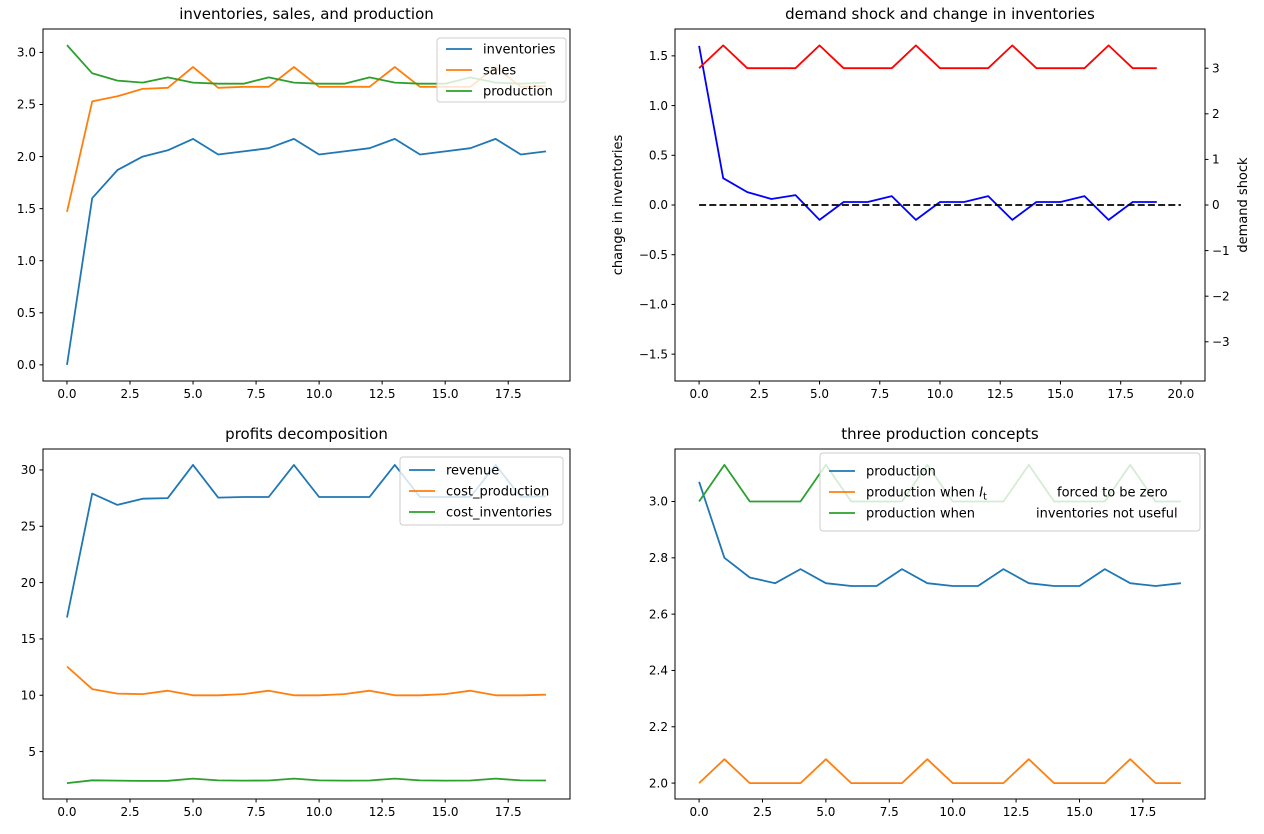 The height and width of the screenshot is (834, 1264). Describe the element at coordinates (658, 558) in the screenshot. I see `y-tick-label: 2.8` at that location.